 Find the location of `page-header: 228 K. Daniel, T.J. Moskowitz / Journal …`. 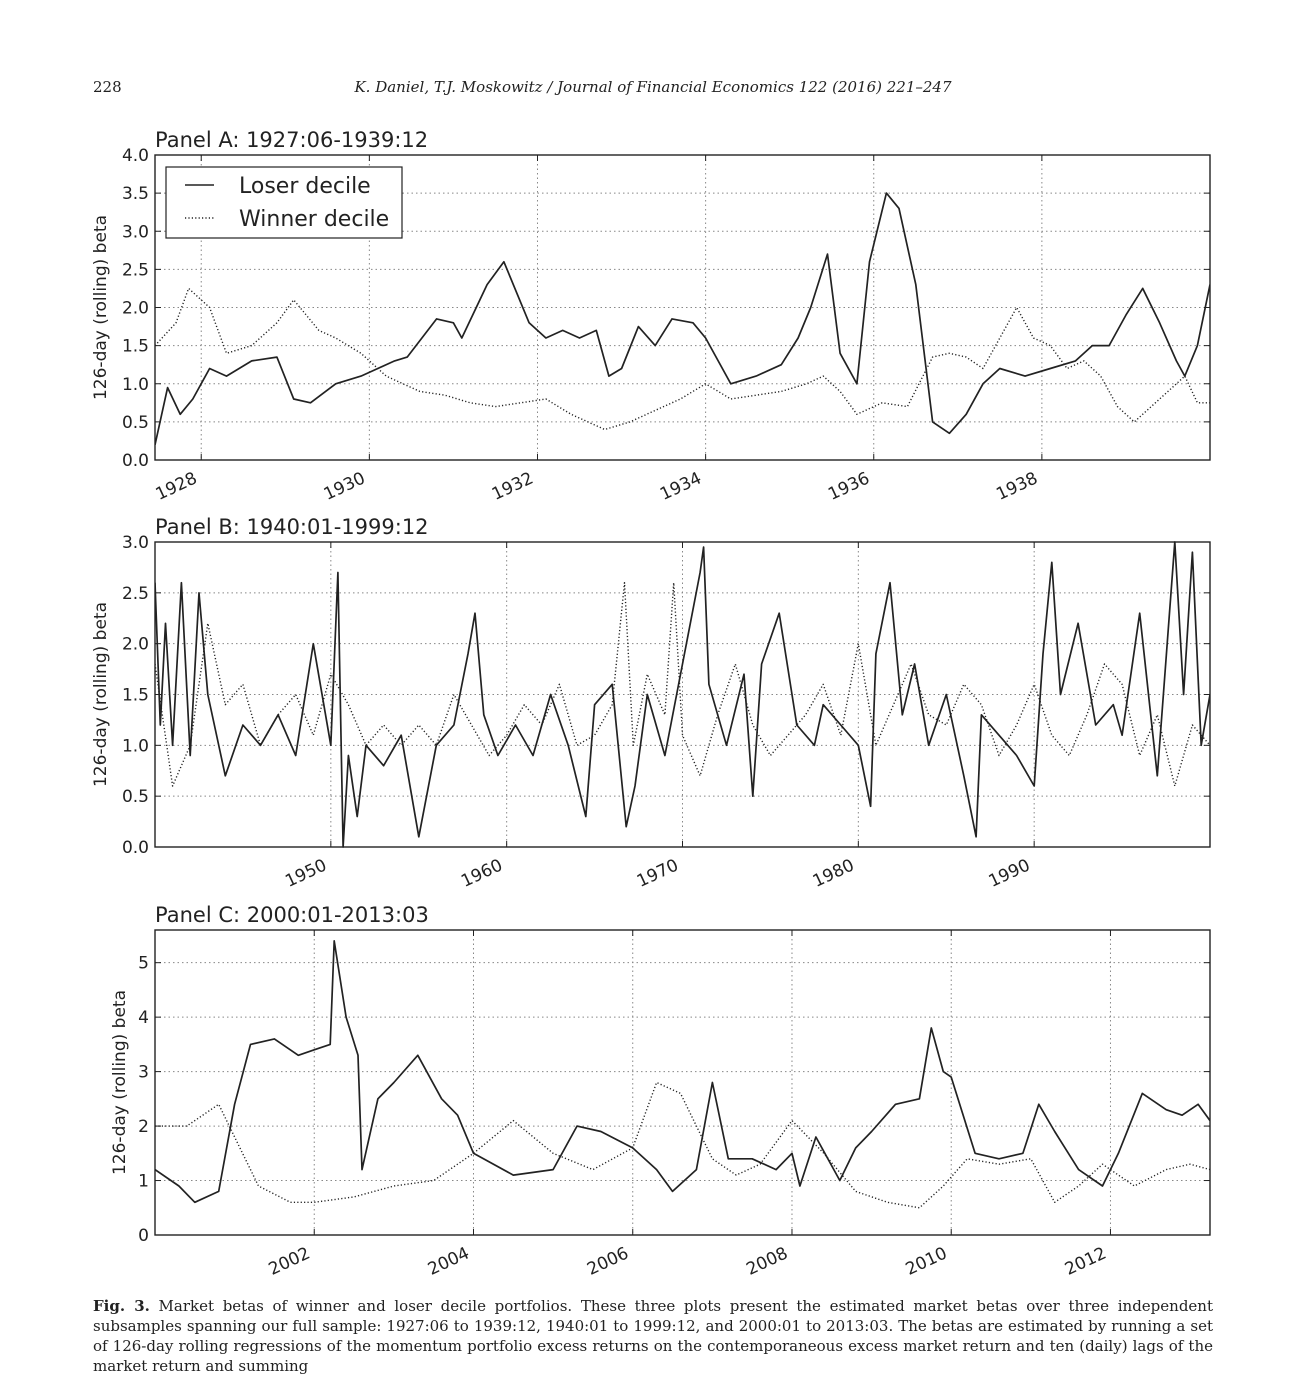

page-header: 228 K. Daniel, T.J. Moskowitz / Journal … is located at coordinates (653, 89).